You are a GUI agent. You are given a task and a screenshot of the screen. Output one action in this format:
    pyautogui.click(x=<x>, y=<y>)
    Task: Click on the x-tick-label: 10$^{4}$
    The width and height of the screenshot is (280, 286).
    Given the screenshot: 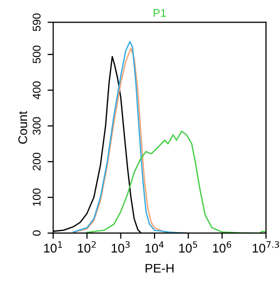 What is the action you would take?
    pyautogui.click(x=154, y=247)
    